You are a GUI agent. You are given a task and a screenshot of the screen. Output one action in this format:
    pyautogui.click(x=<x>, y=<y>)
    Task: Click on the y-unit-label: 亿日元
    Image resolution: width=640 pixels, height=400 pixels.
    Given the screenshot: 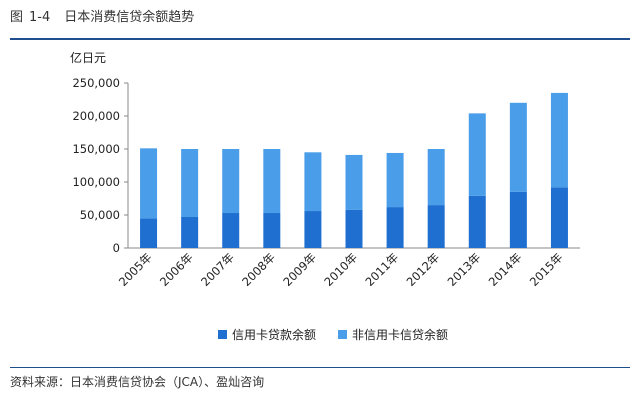 What is the action you would take?
    pyautogui.click(x=88, y=57)
    